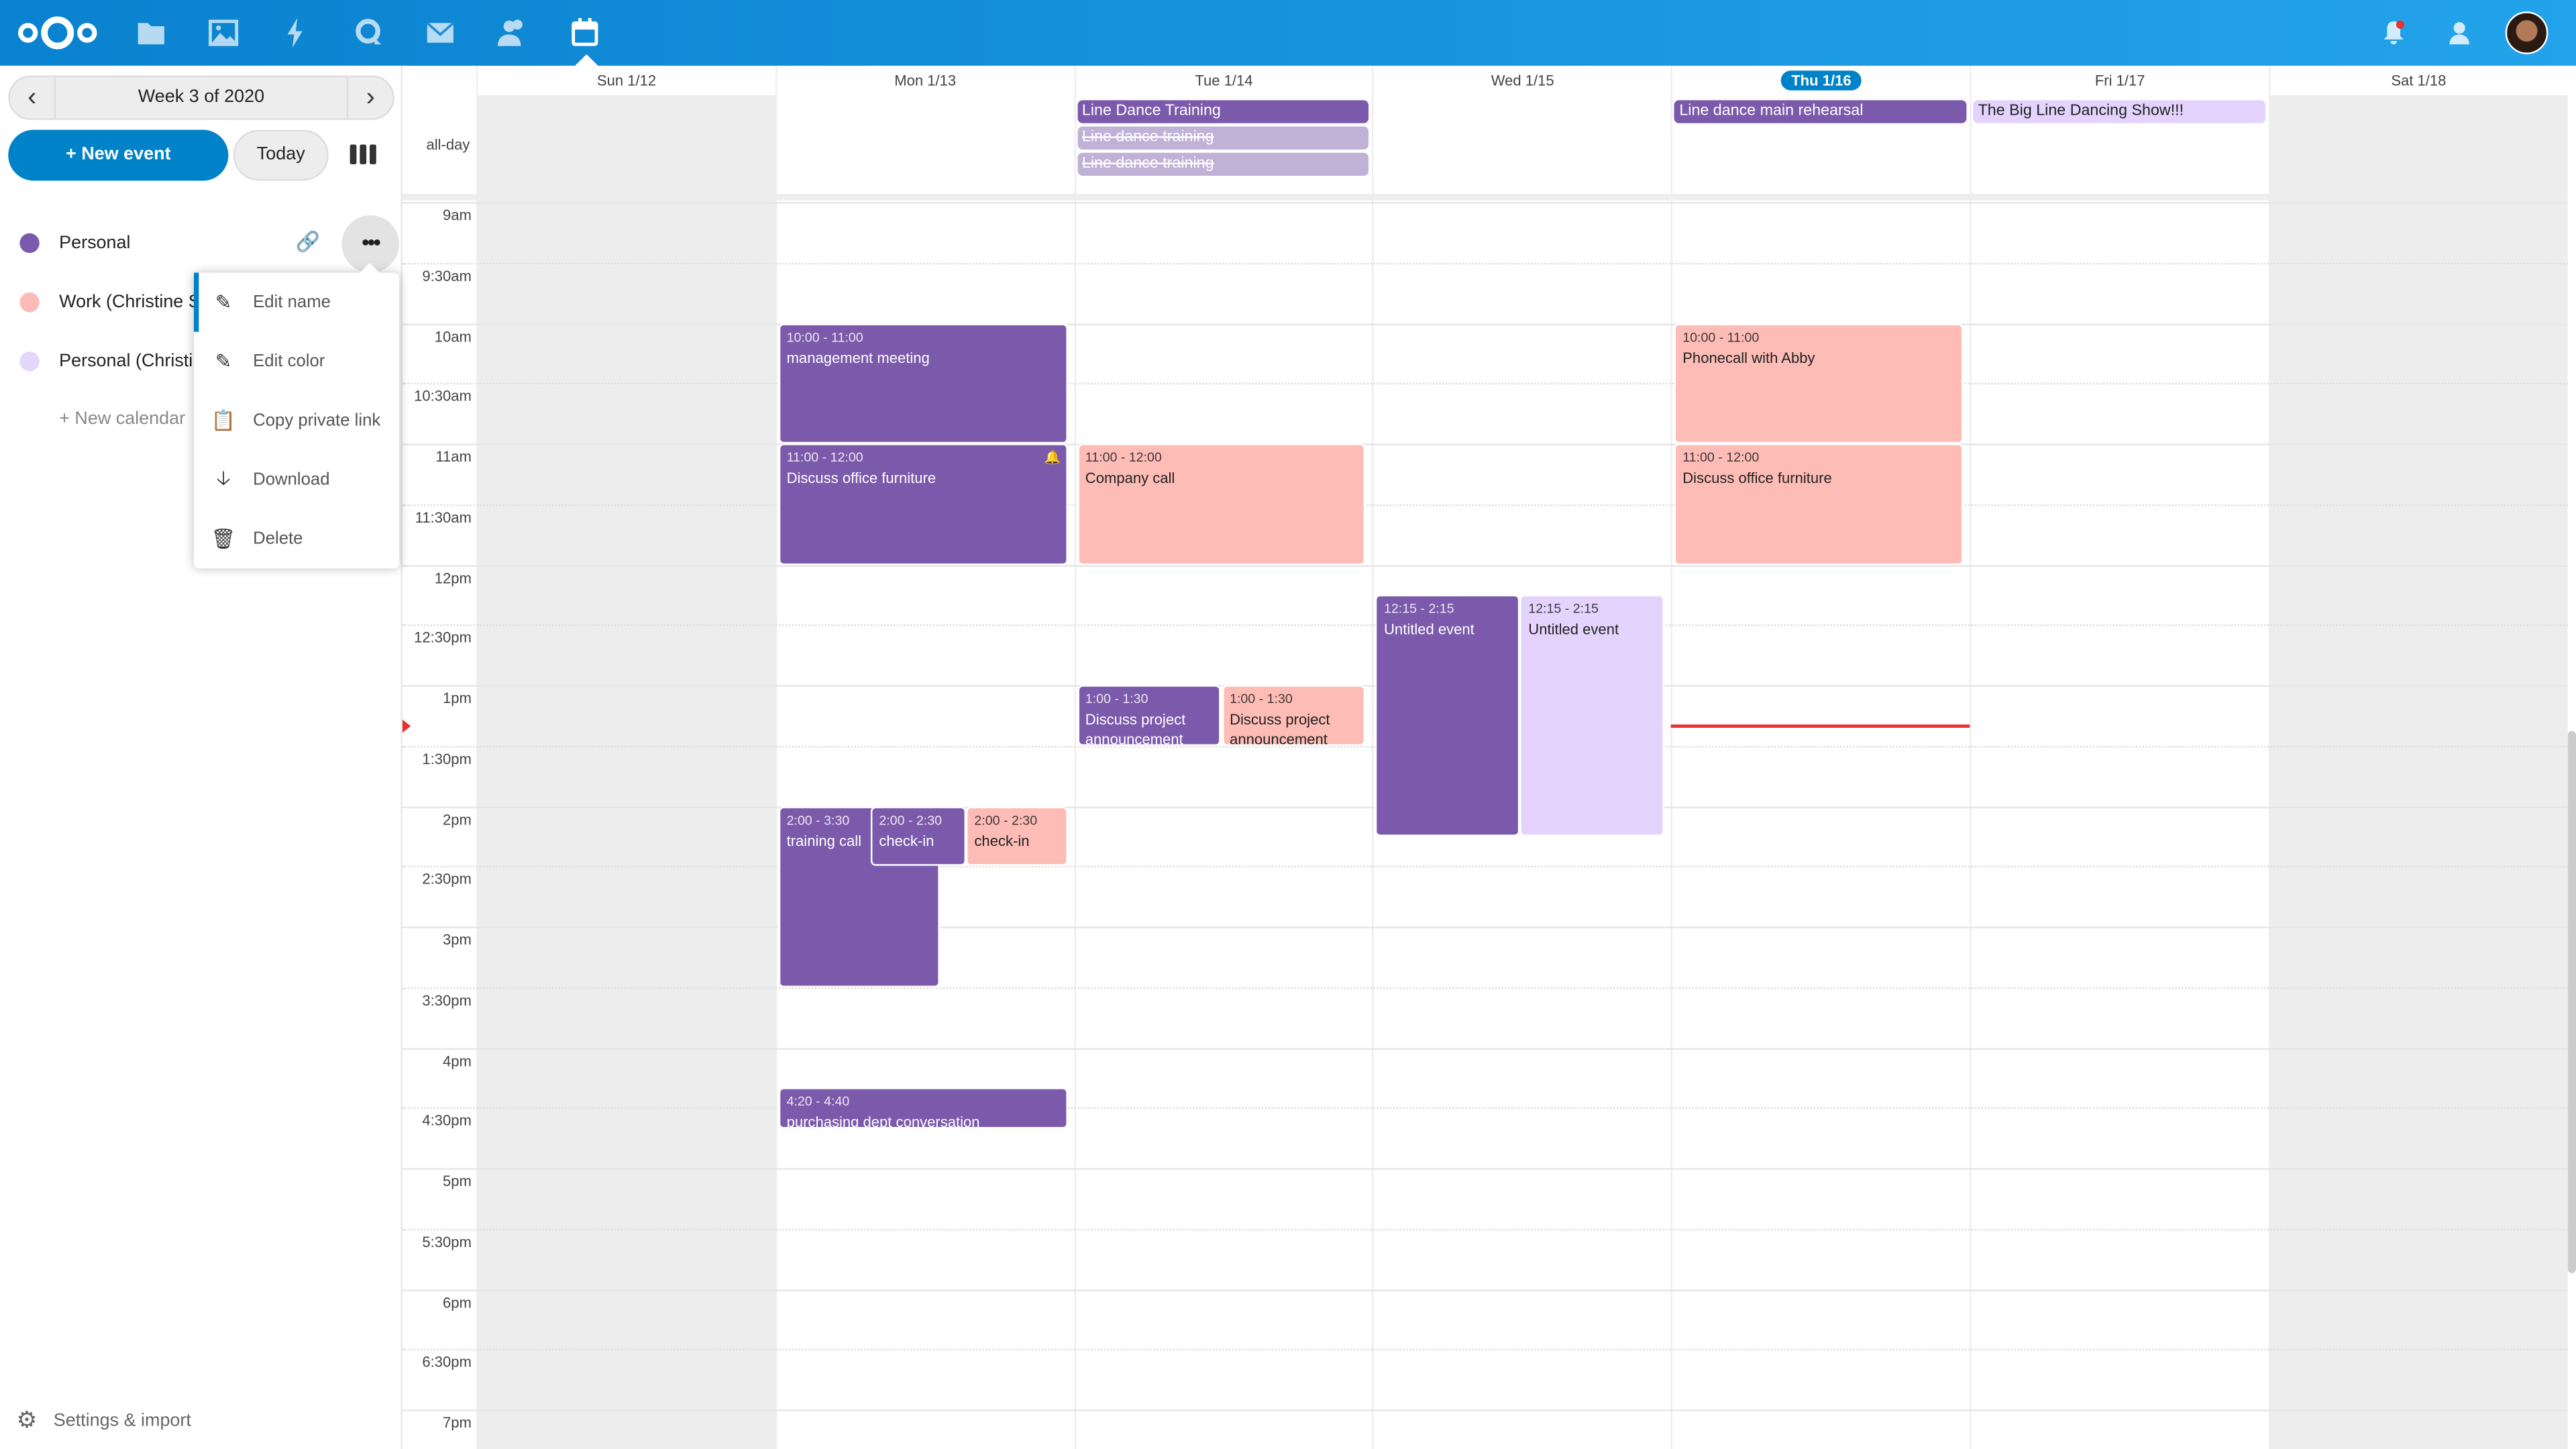  I want to click on menu-item-label: Edit color, so click(289, 362).